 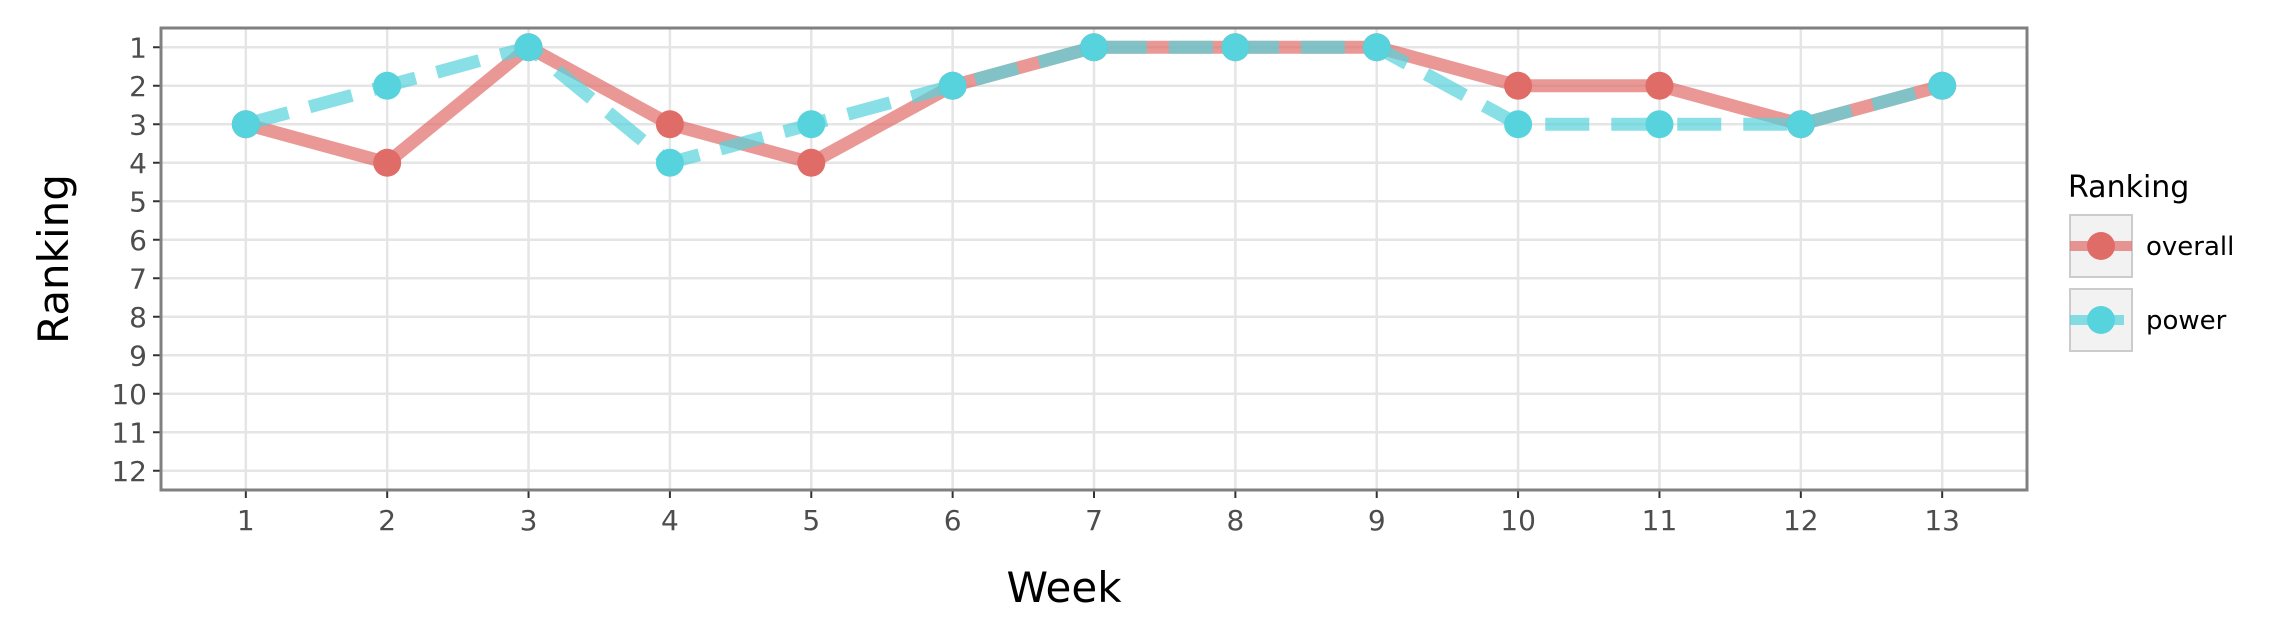 I want to click on x-axis-ticks: 1 2 3 4 5 6 7 8 9 10 11 12 13, so click(x=1098, y=513).